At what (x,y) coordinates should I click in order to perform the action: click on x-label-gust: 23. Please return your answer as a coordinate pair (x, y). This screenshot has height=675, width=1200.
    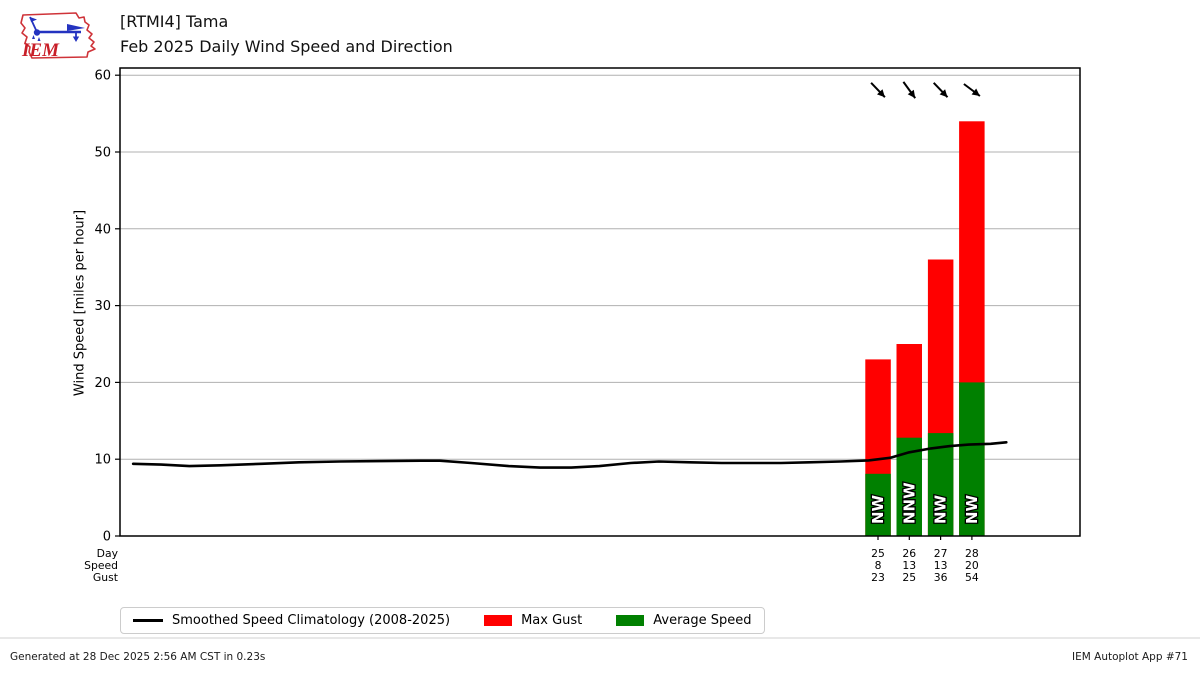
    Looking at the image, I should click on (878, 577).